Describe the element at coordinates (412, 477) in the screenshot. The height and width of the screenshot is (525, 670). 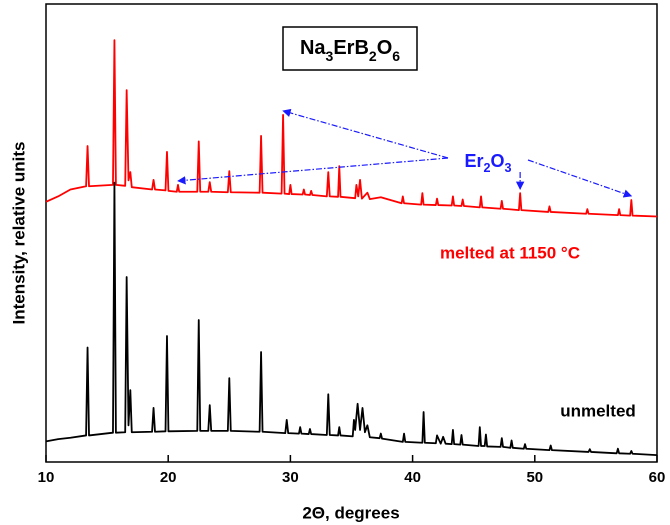
I see `x-tick-label: 40` at that location.